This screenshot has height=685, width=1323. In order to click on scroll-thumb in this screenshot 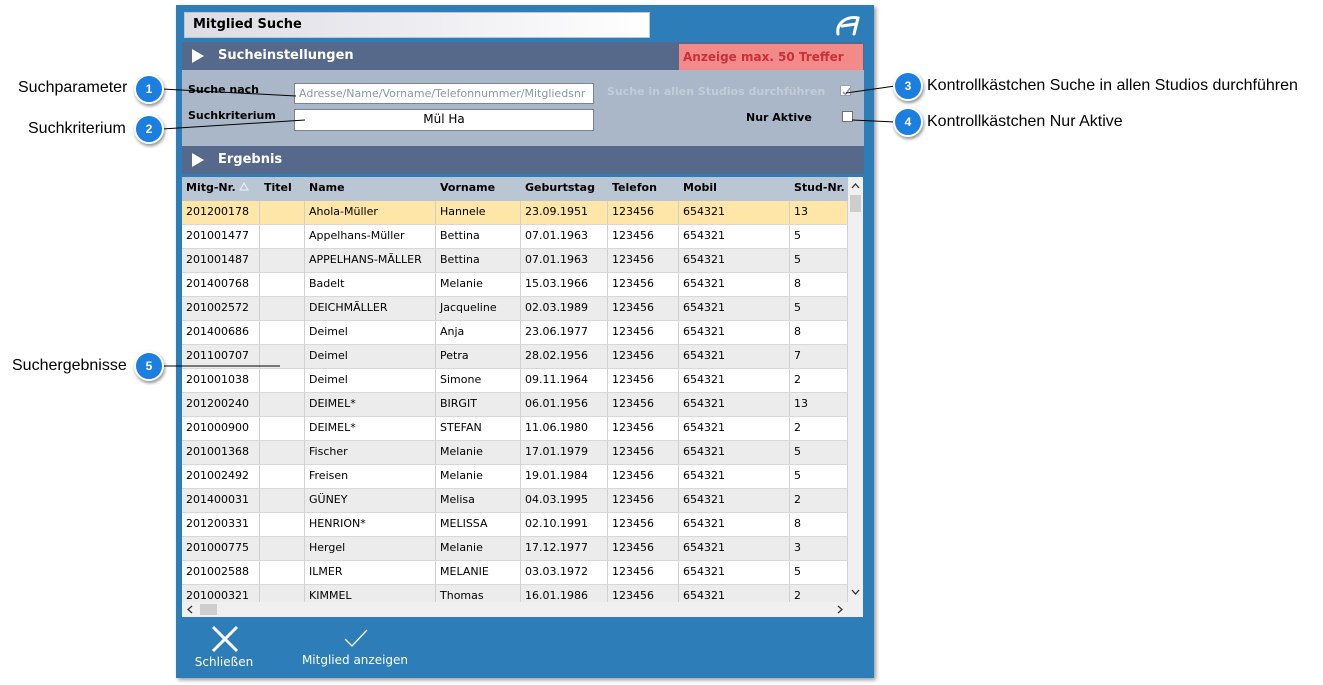, I will do `click(855, 203)`.